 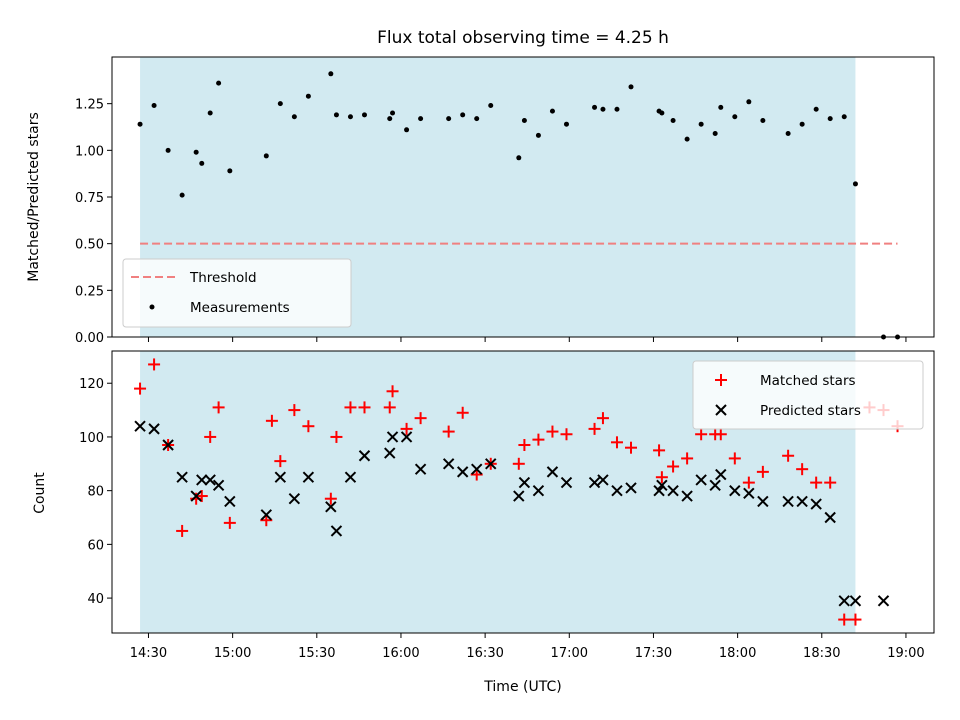 I want to click on top-ytick-label: 0.50, so click(x=89, y=245).